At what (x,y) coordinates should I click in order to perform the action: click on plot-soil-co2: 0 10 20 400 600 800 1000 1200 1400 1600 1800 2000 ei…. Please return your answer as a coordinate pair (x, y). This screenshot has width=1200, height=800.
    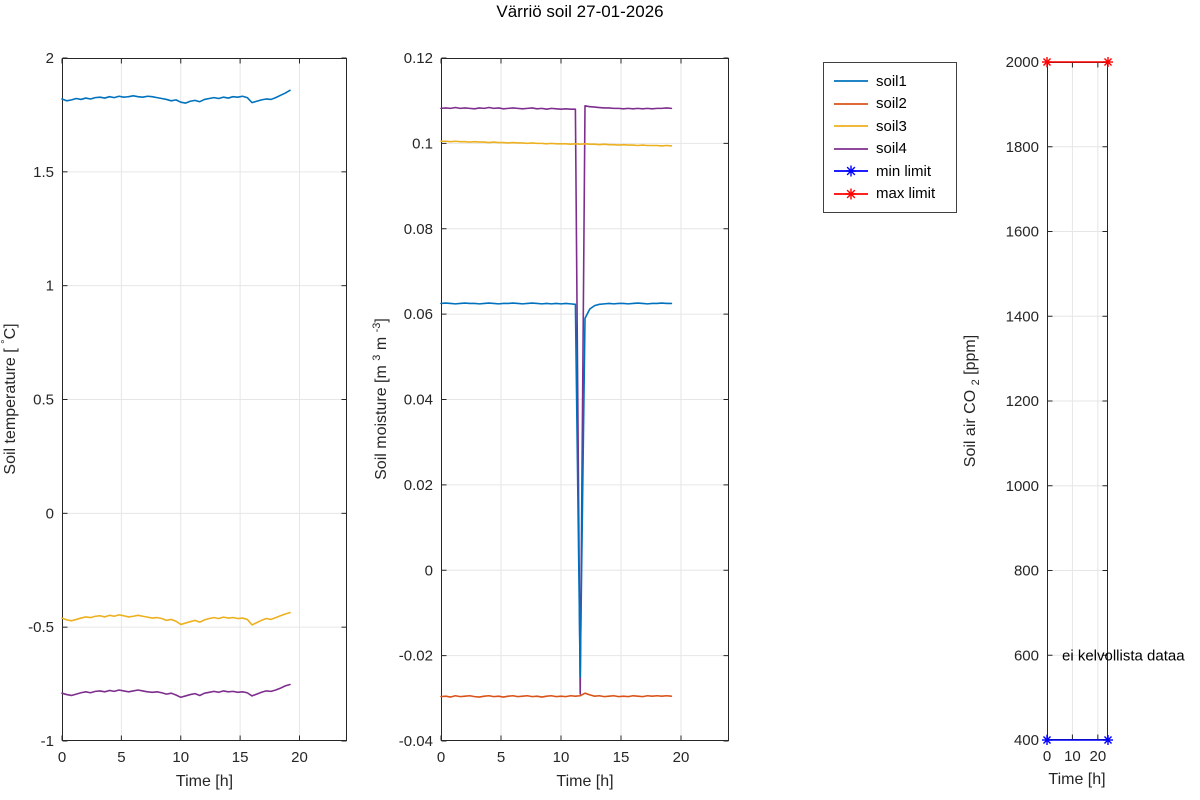
    Looking at the image, I should click on (1096, 409).